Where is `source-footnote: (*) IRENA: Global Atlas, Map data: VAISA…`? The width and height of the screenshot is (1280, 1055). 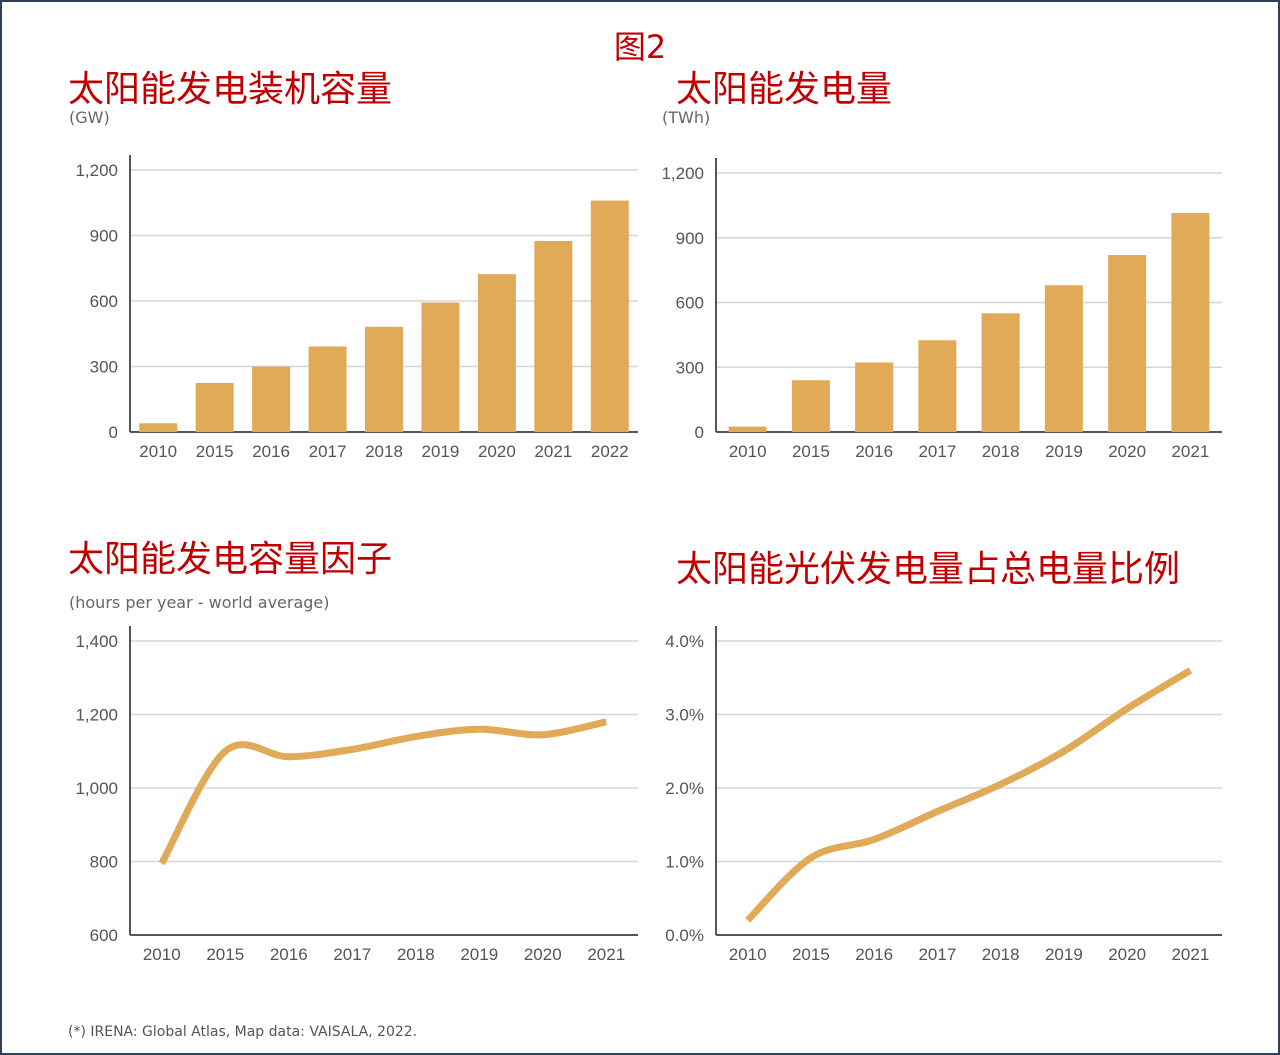
source-footnote: (*) IRENA: Global Atlas, Map data: VAISA… is located at coordinates (243, 1032).